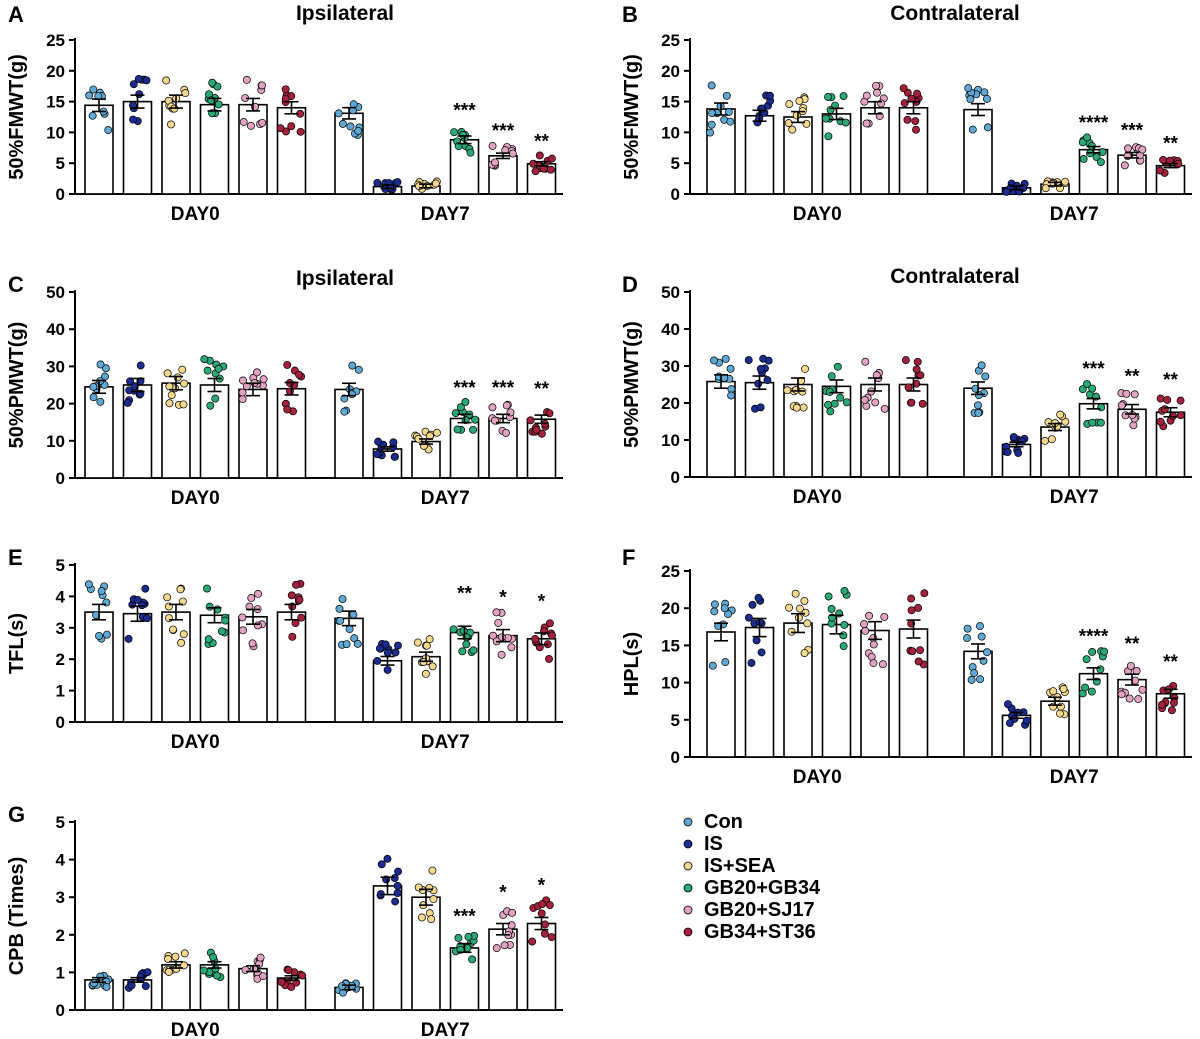 This screenshot has height=1039, width=1200. Describe the element at coordinates (16, 284) in the screenshot. I see `panel-letter: C` at that location.